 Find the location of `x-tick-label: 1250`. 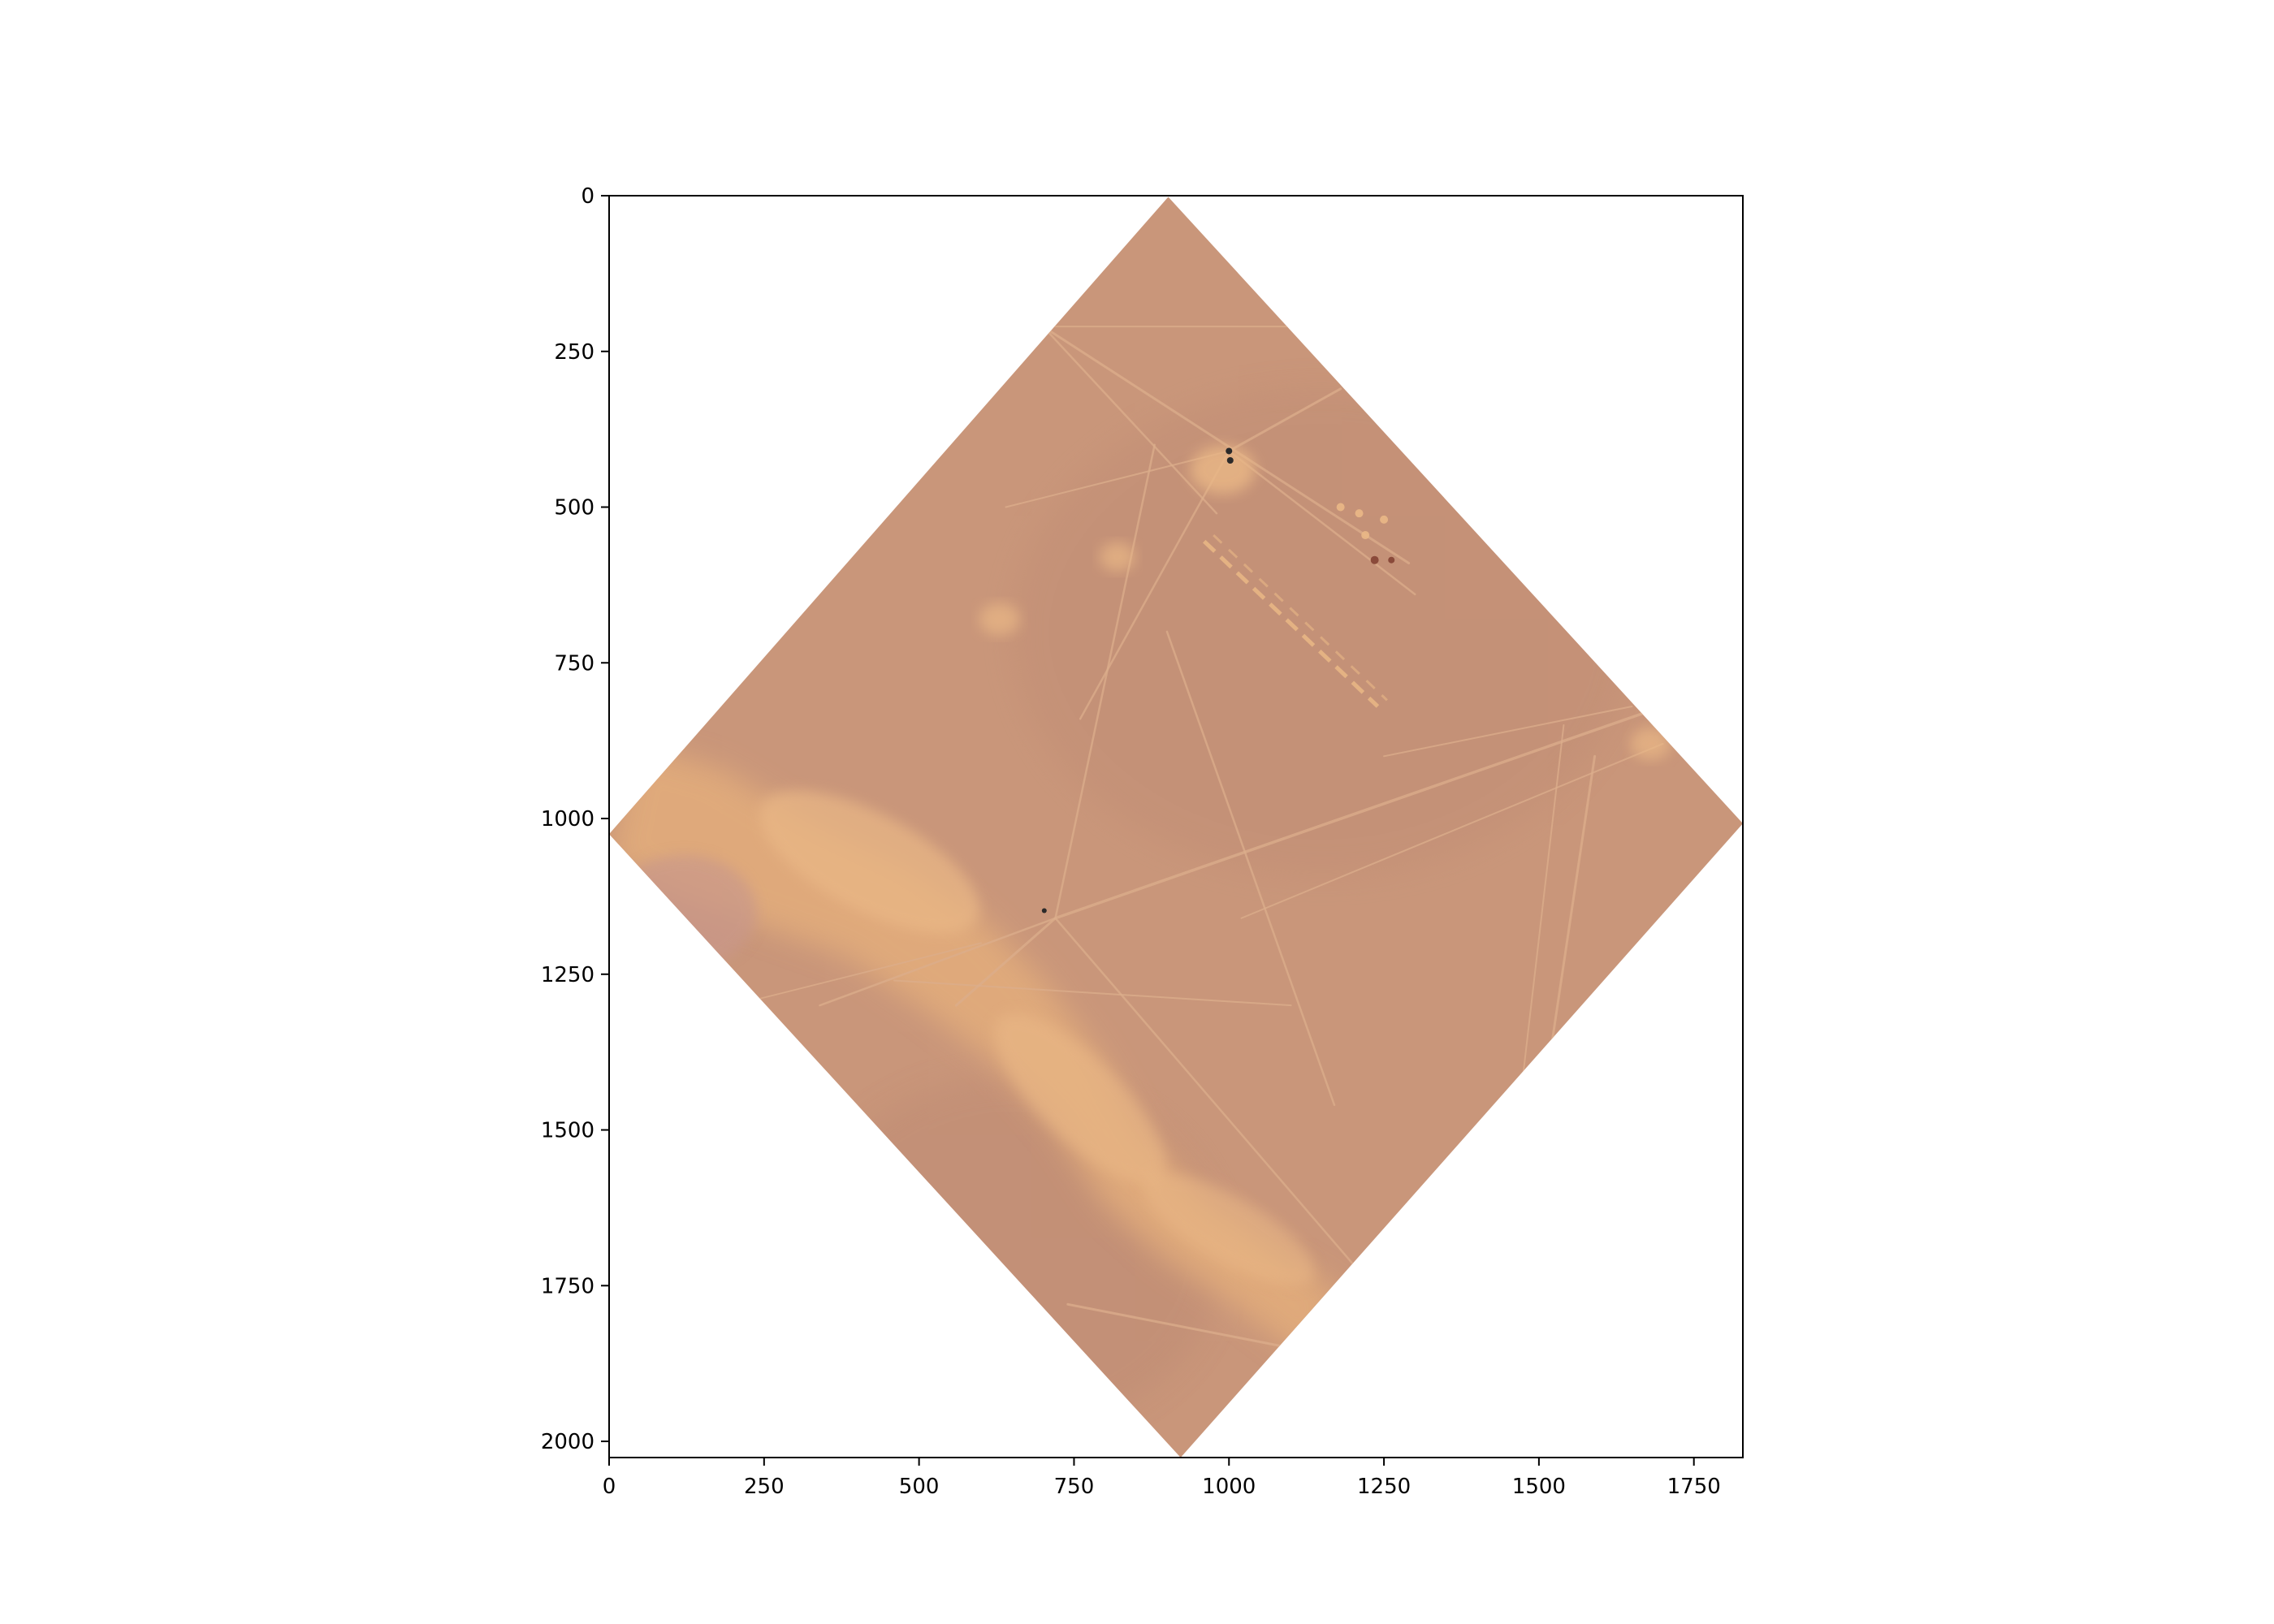

x-tick-label: 1250 is located at coordinates (1384, 1487).